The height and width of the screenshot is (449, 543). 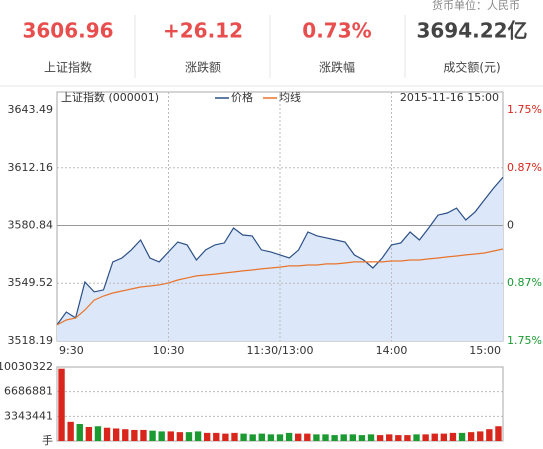 I want to click on stat-value: 0.73%, so click(x=336, y=31).